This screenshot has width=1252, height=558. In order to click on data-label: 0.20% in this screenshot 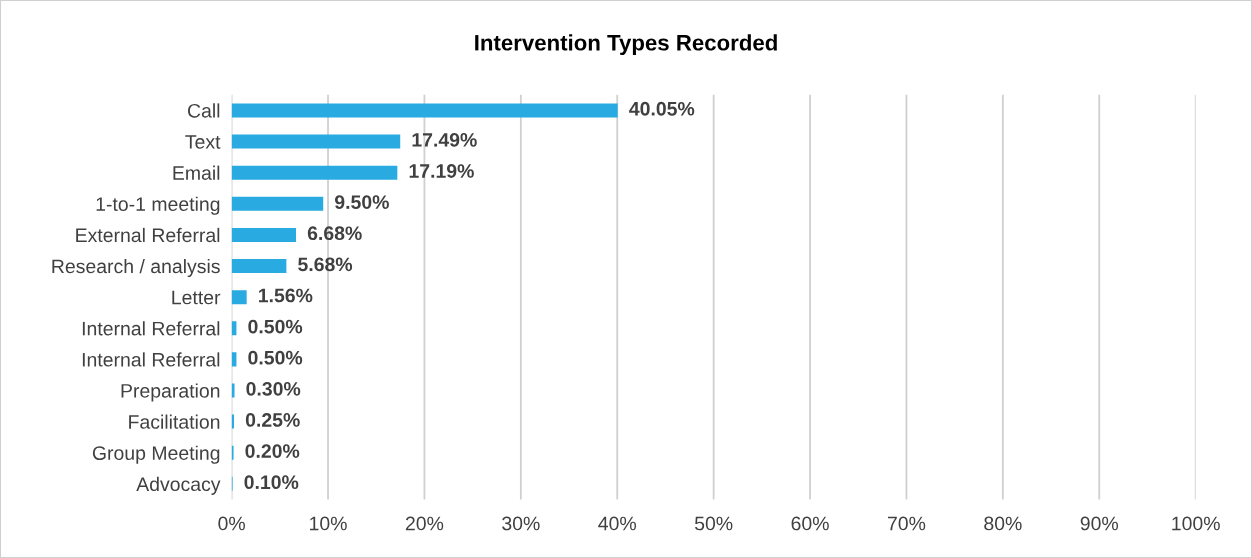, I will do `click(272, 451)`.